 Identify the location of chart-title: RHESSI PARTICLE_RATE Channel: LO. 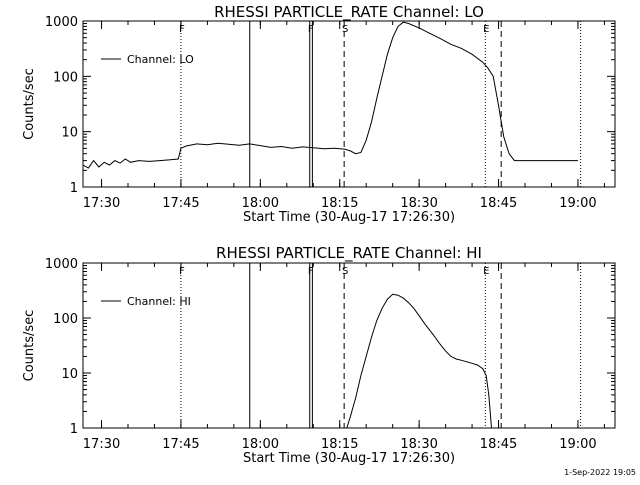
(349, 12).